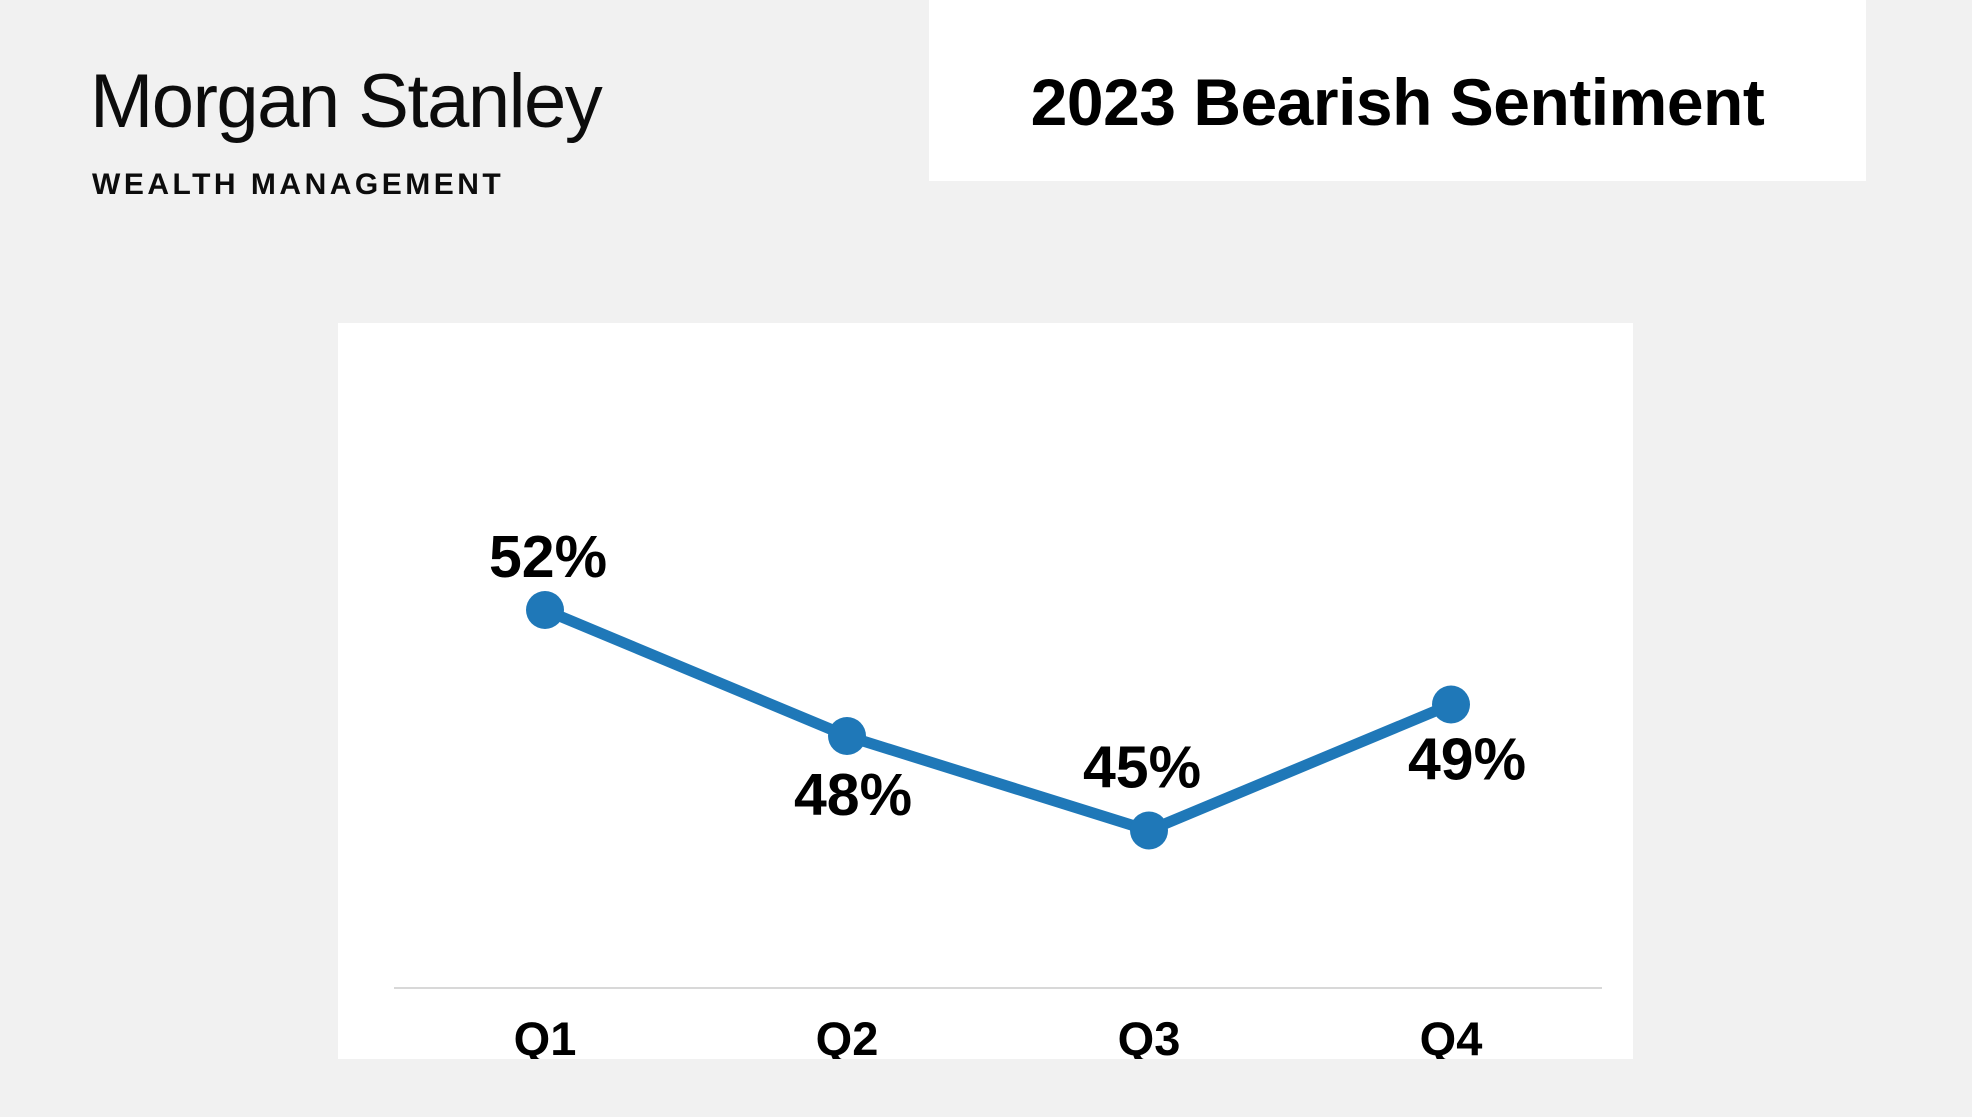 The width and height of the screenshot is (1972, 1117). I want to click on data-label-q4: 49%, so click(1467, 760).